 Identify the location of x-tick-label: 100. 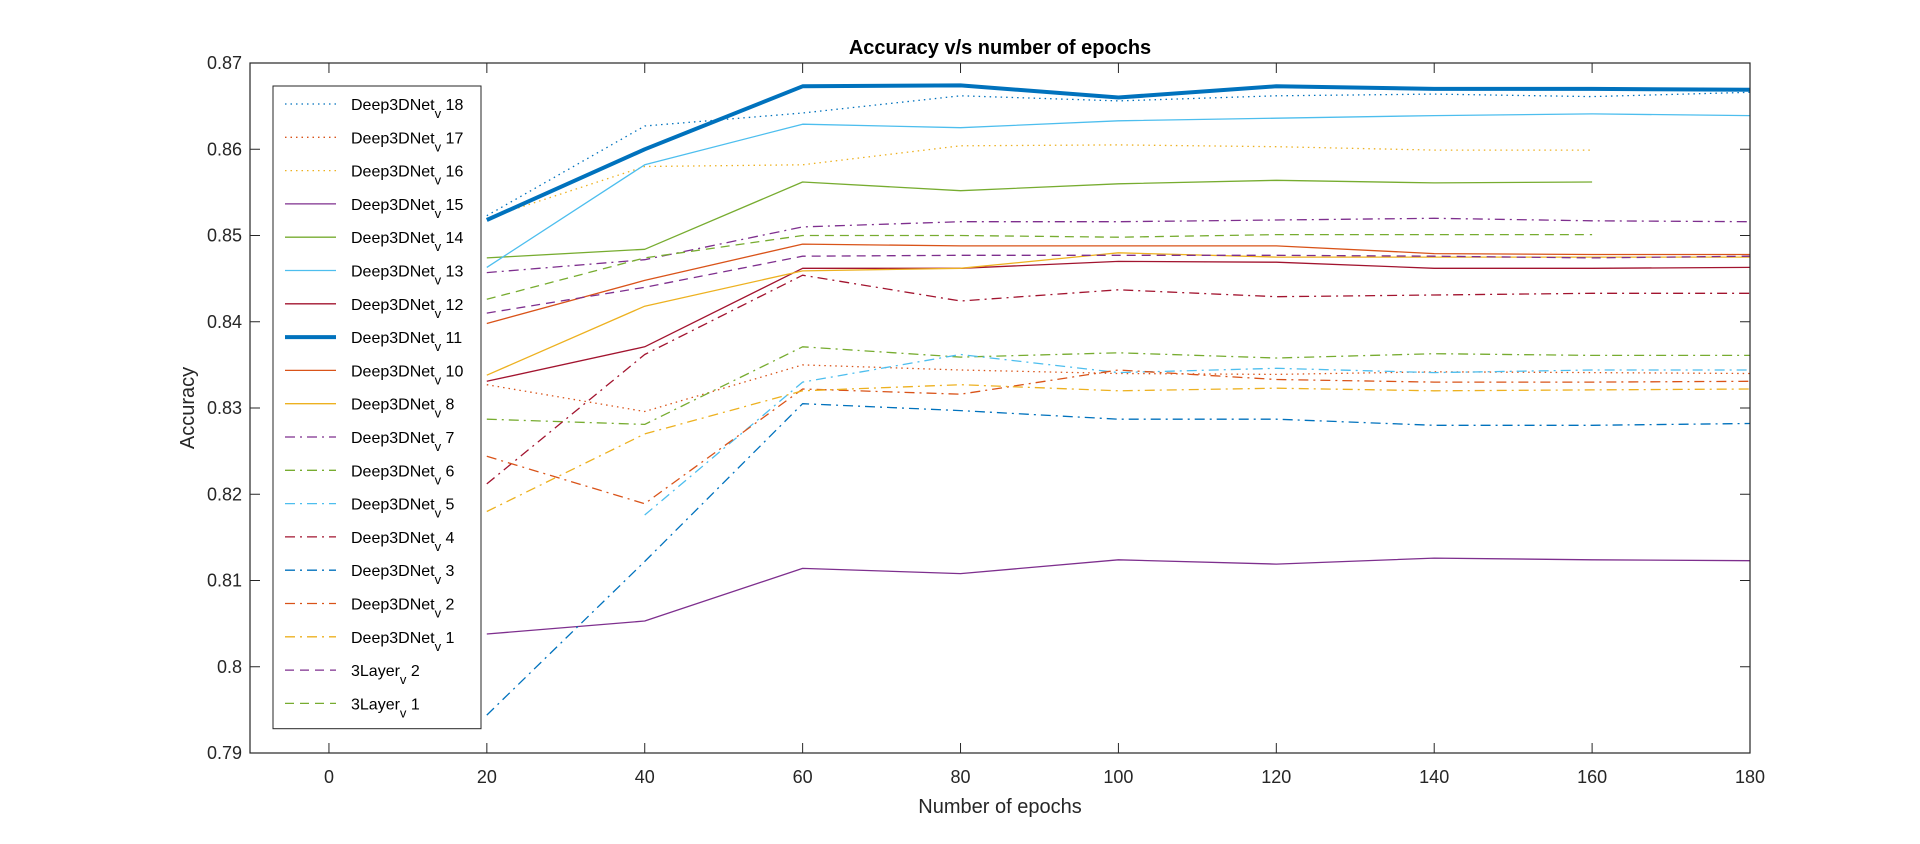
(1118, 777).